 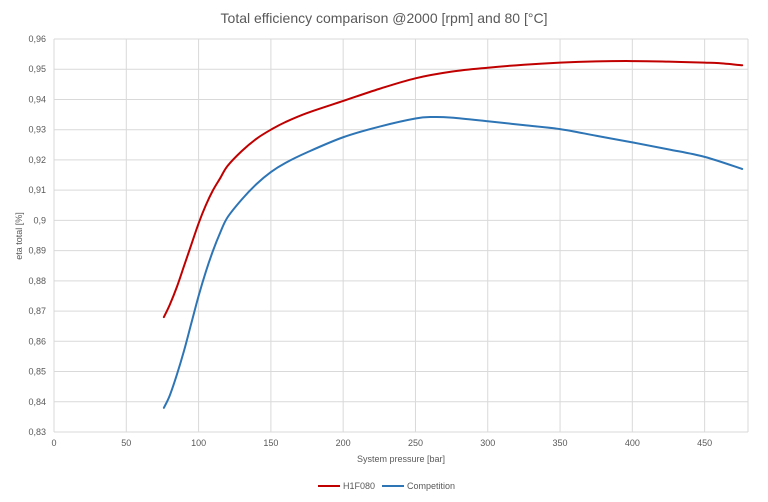 What do you see at coordinates (37, 311) in the screenshot?
I see `y-tick-label: 0,87` at bounding box center [37, 311].